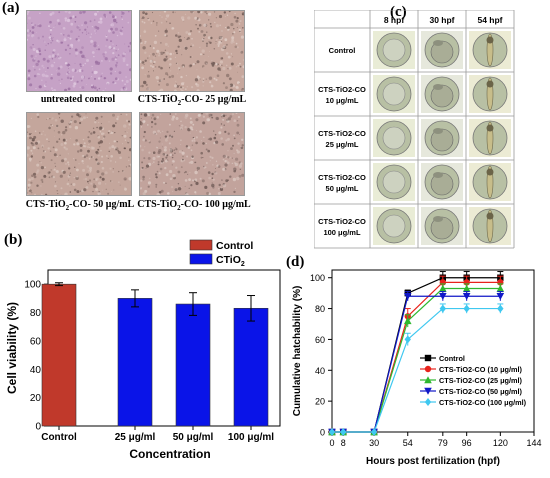 This screenshot has height=478, width=550. I want to click on panel-label-b: (b), so click(13, 240).